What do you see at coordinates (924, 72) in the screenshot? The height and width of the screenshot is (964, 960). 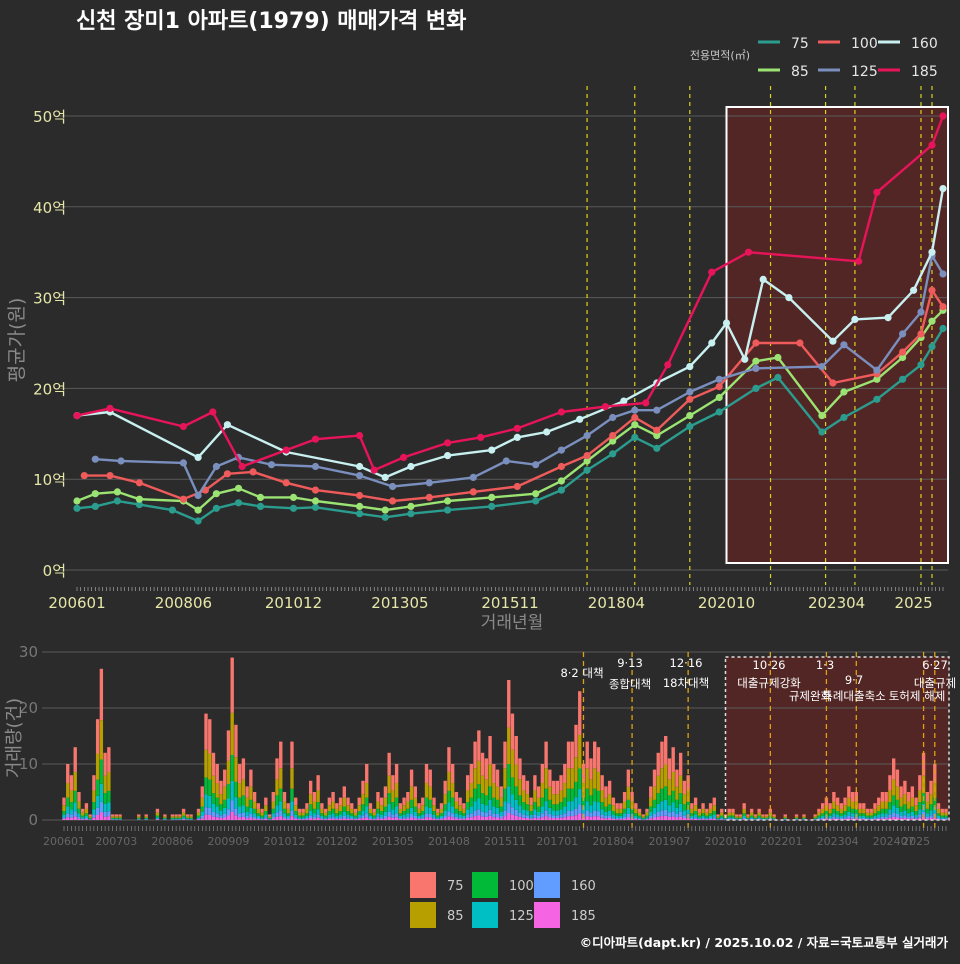 I see `legend-label-185: 185` at bounding box center [924, 72].